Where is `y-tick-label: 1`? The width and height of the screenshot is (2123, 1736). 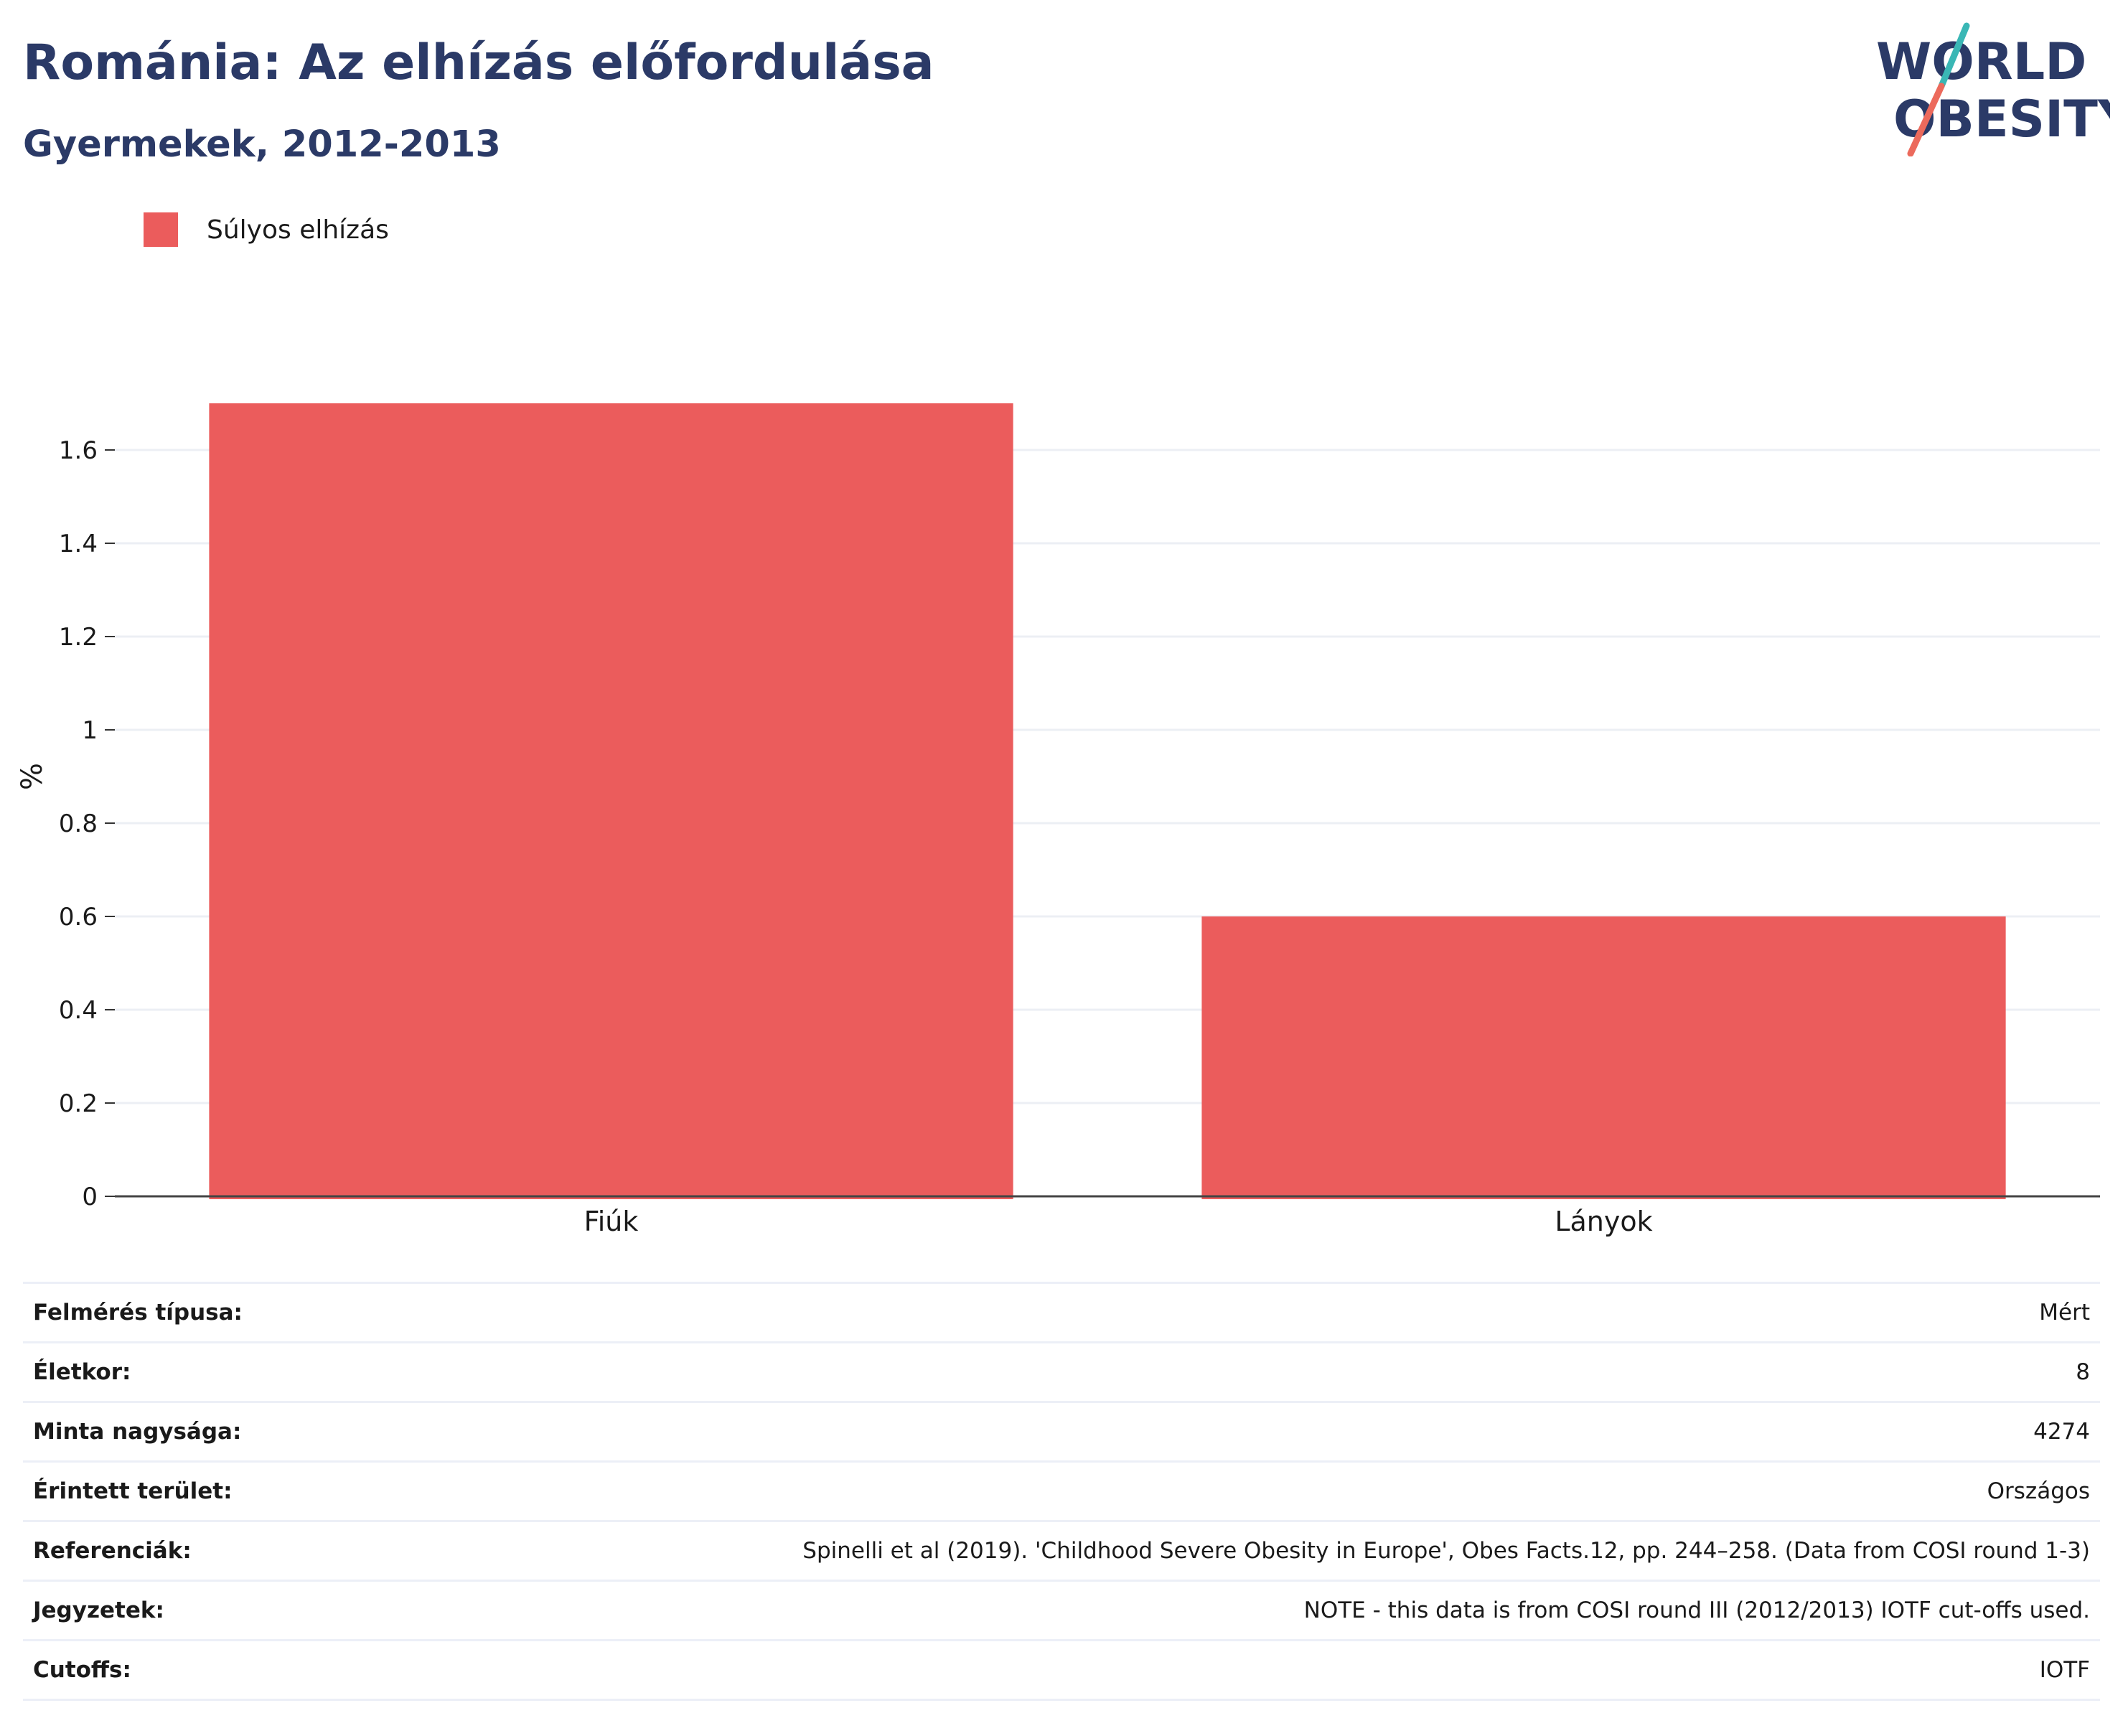
y-tick-label: 1 is located at coordinates (90, 730).